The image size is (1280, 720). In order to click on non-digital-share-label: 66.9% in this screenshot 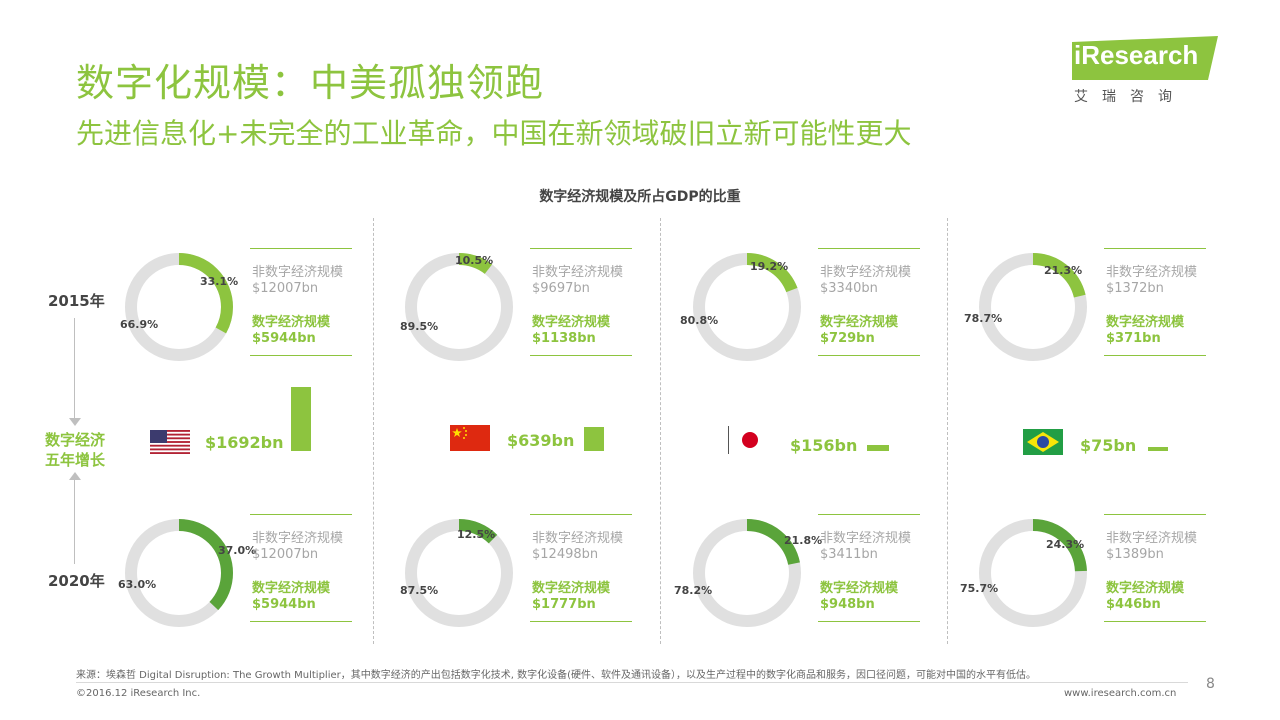, I will do `click(139, 324)`.